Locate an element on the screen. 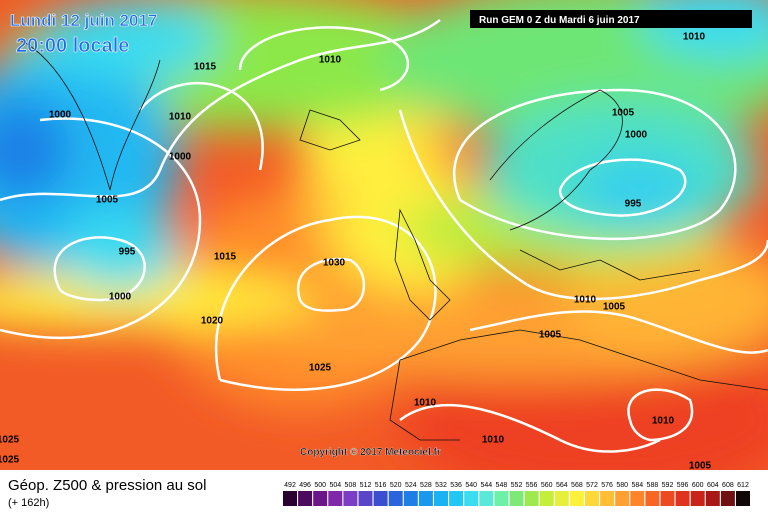  run-box is located at coordinates (611, 19).